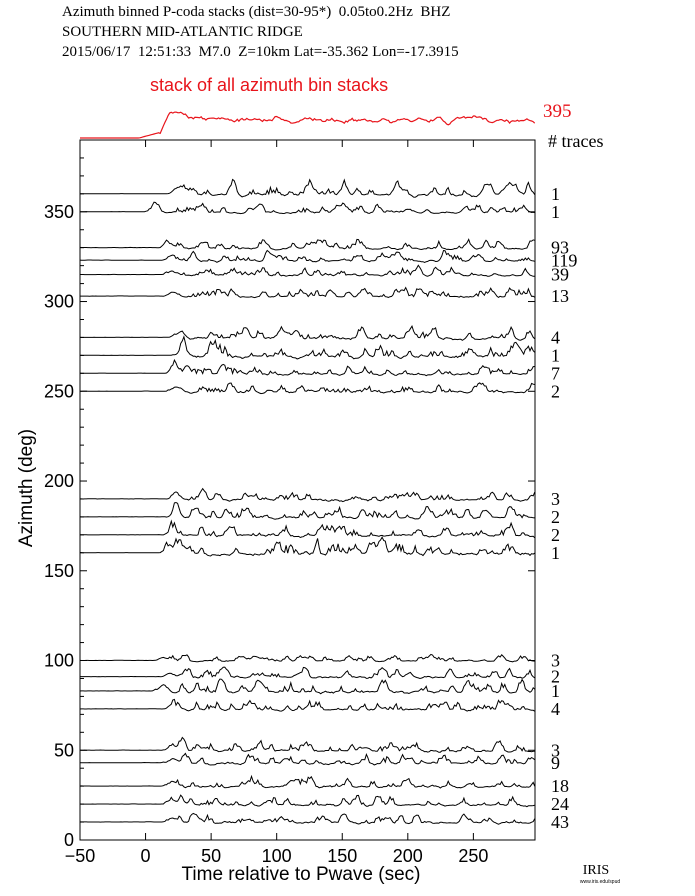 Image resolution: width=695 pixels, height=896 pixels. What do you see at coordinates (64, 750) in the screenshot?
I see `y-tick-label: 50` at bounding box center [64, 750].